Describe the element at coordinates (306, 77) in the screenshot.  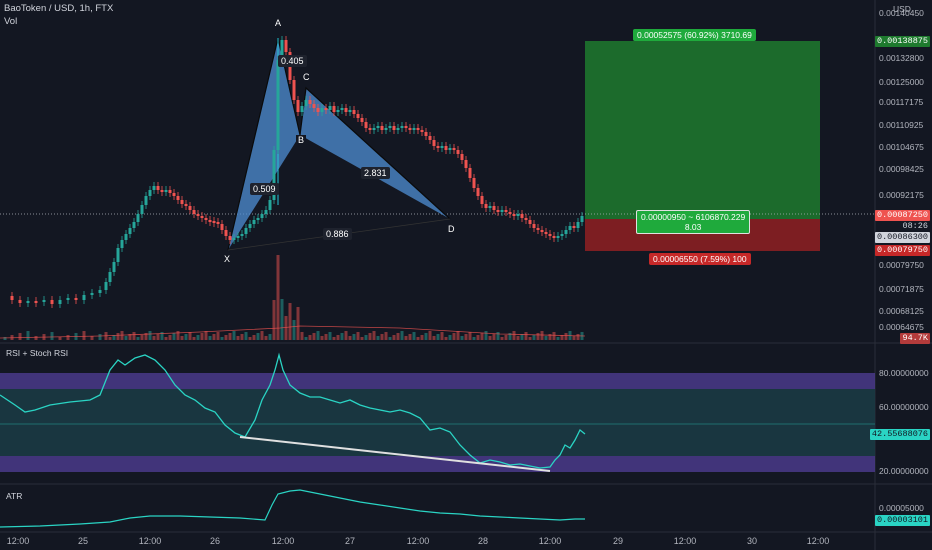
I see `pattern-point-c: C` at that location.